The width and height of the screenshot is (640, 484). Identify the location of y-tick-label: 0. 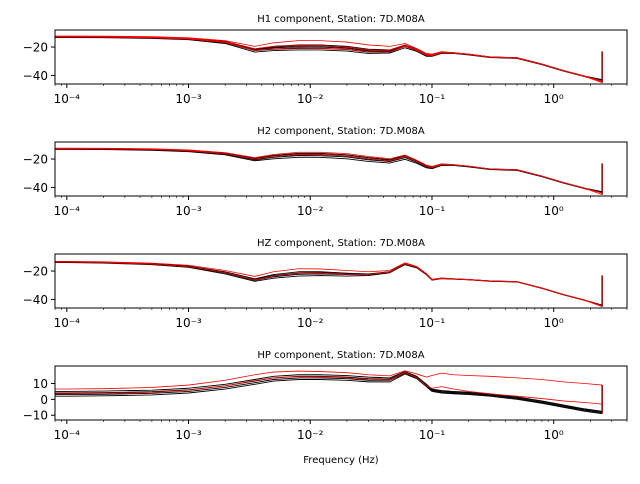
(44, 400).